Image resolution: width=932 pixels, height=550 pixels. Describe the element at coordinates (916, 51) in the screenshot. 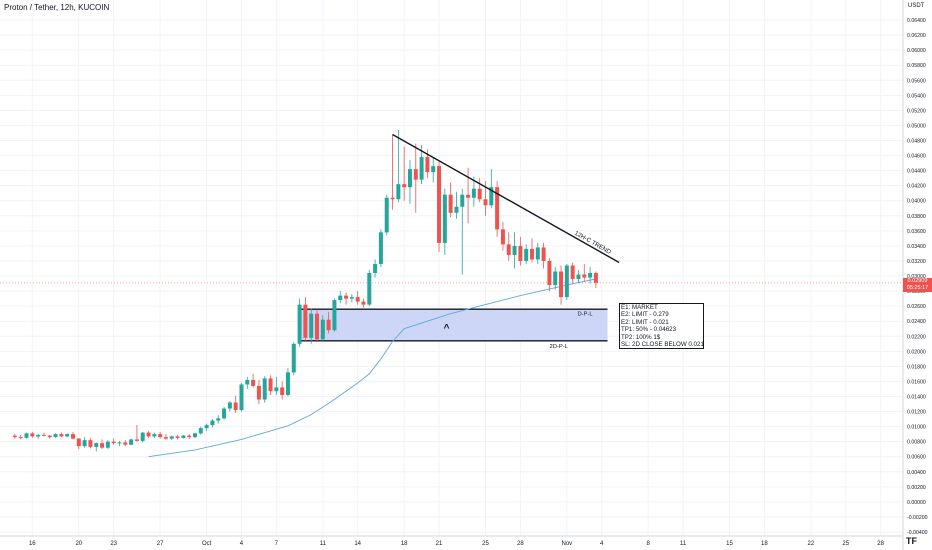

I see `y-tick-label: 0.06000` at that location.